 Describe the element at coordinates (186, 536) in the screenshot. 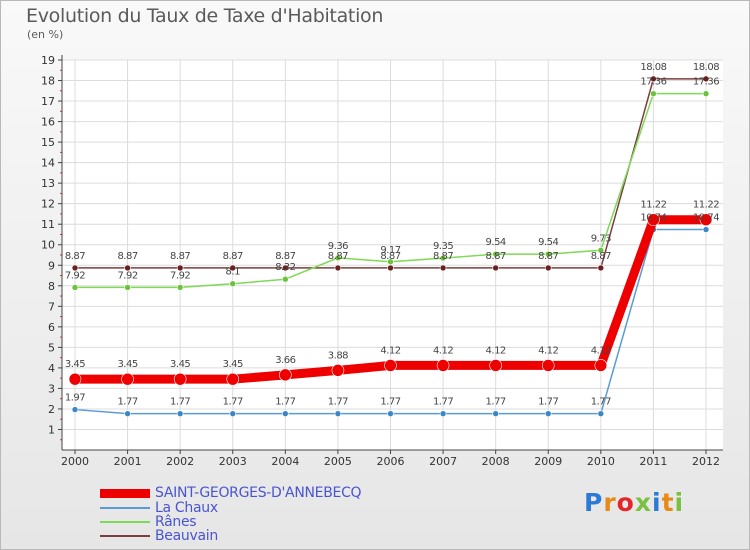

I see `legend-label-beauvain: Beauvain` at that location.